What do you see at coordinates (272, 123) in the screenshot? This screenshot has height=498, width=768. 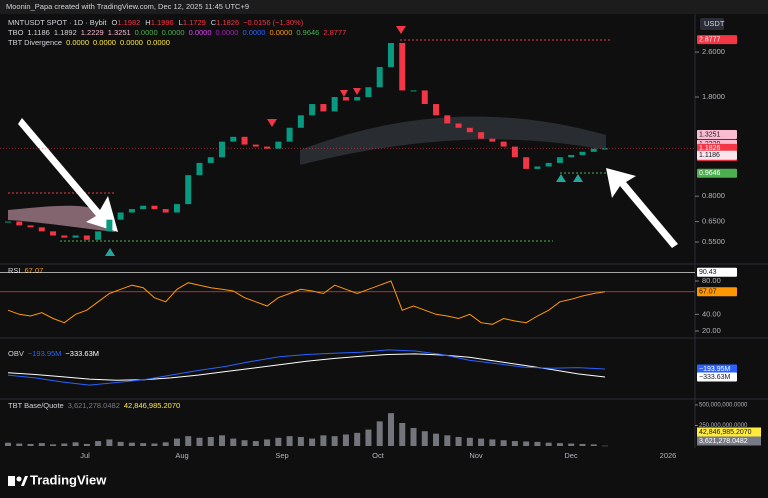 I see `sell-signal` at bounding box center [272, 123].